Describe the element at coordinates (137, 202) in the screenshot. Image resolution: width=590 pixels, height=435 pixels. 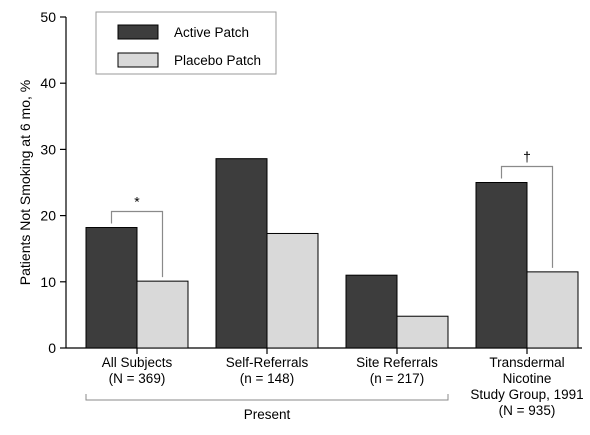
I see `significance-marker: *` at that location.